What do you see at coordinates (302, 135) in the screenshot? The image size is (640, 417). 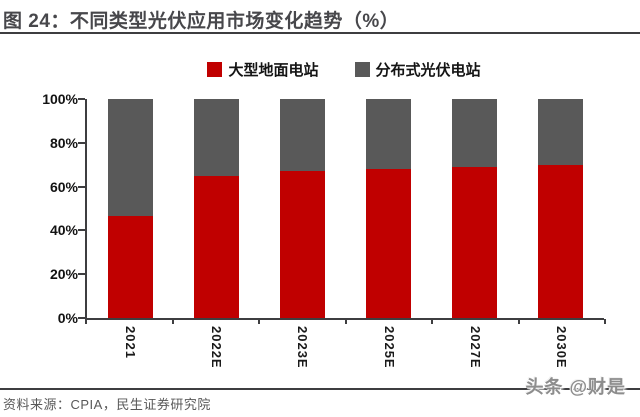 I see `bar-segment-分布式光伏电站-2023E` at bounding box center [302, 135].